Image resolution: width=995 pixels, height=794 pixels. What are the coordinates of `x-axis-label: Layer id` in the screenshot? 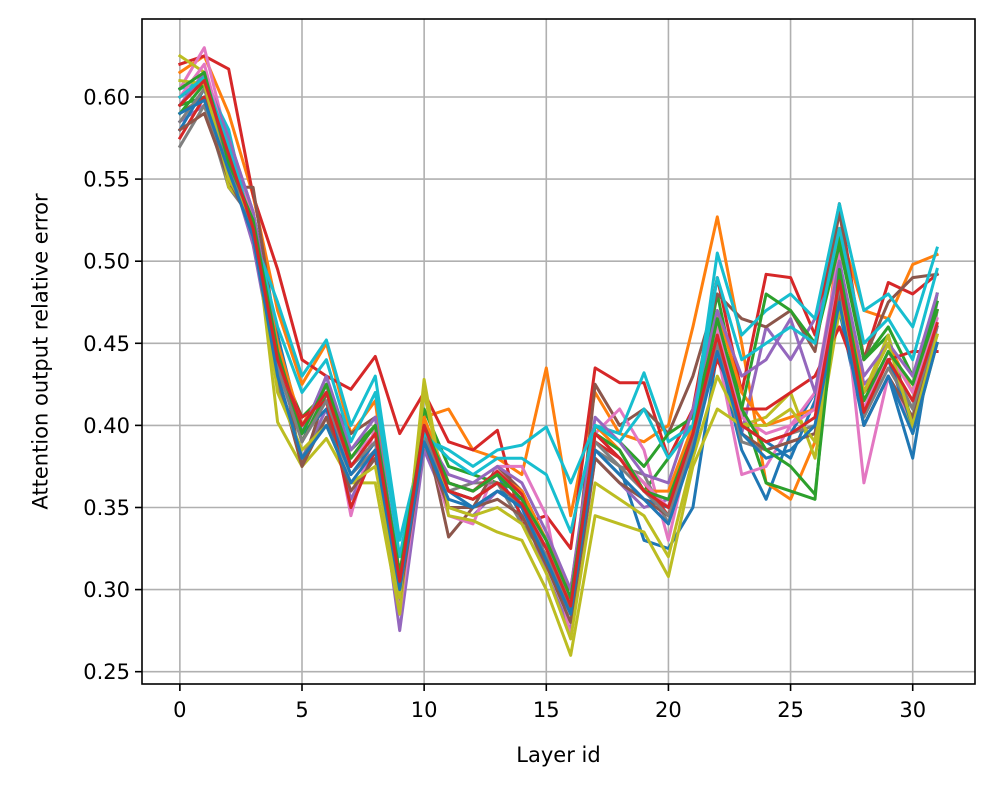 It's located at (558, 755).